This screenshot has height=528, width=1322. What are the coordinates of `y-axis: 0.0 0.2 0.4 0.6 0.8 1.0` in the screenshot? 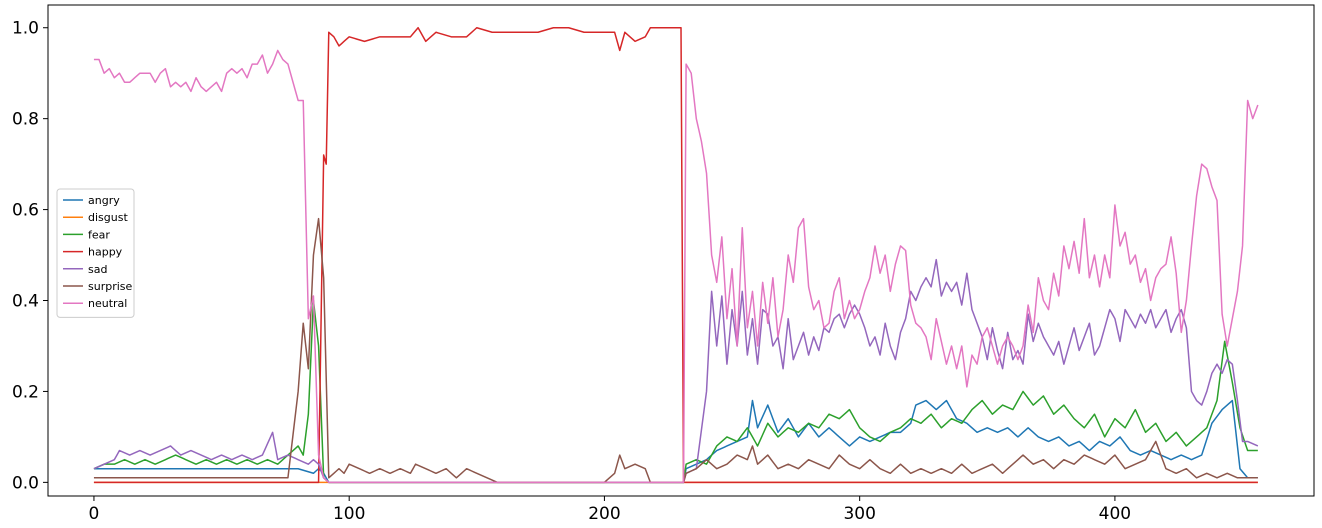 It's located at (30, 256).